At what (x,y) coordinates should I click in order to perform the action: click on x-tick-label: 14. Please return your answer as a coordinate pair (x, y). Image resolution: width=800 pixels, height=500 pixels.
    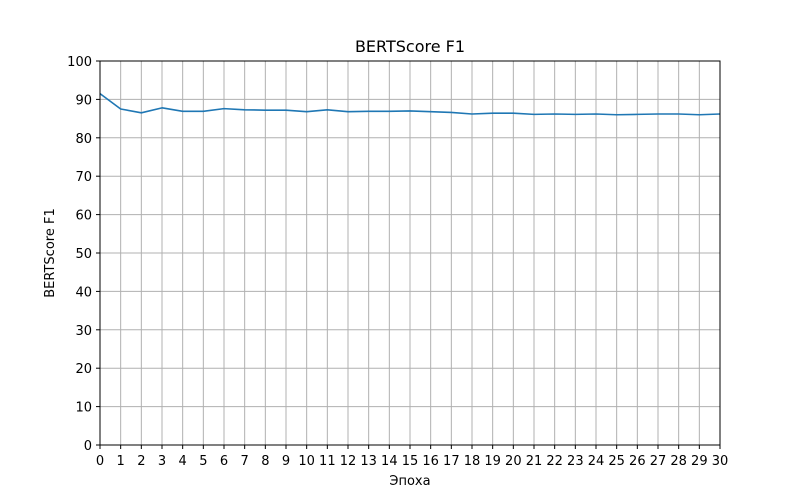
    Looking at the image, I should click on (389, 461).